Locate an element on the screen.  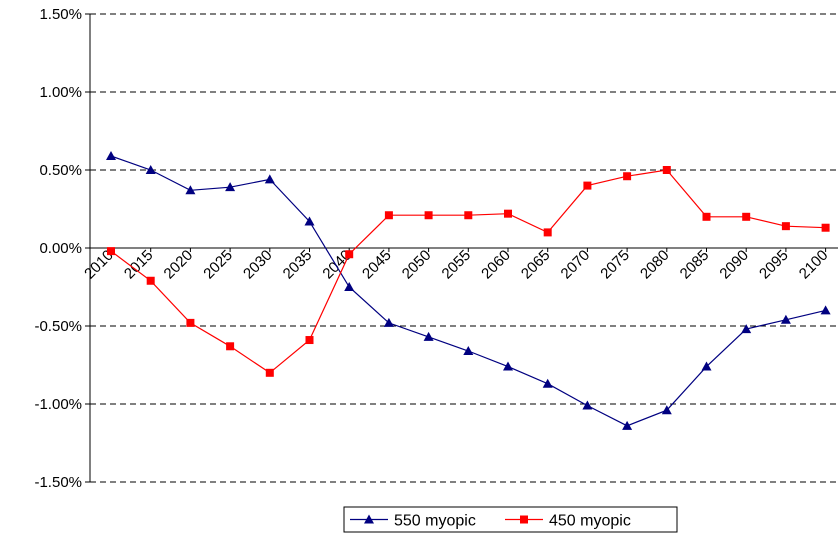
y-tick-label: -0.50% is located at coordinates (58, 326).